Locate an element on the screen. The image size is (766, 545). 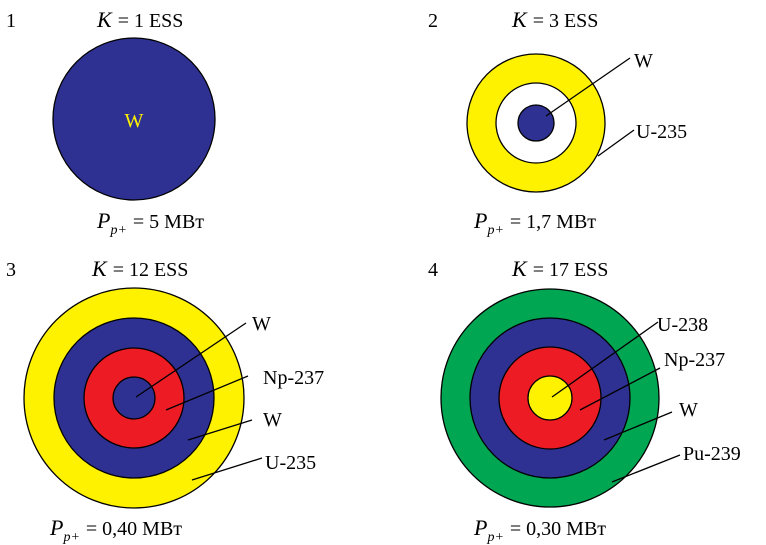
panel-2-p-symbol: P is located at coordinates (480, 220).